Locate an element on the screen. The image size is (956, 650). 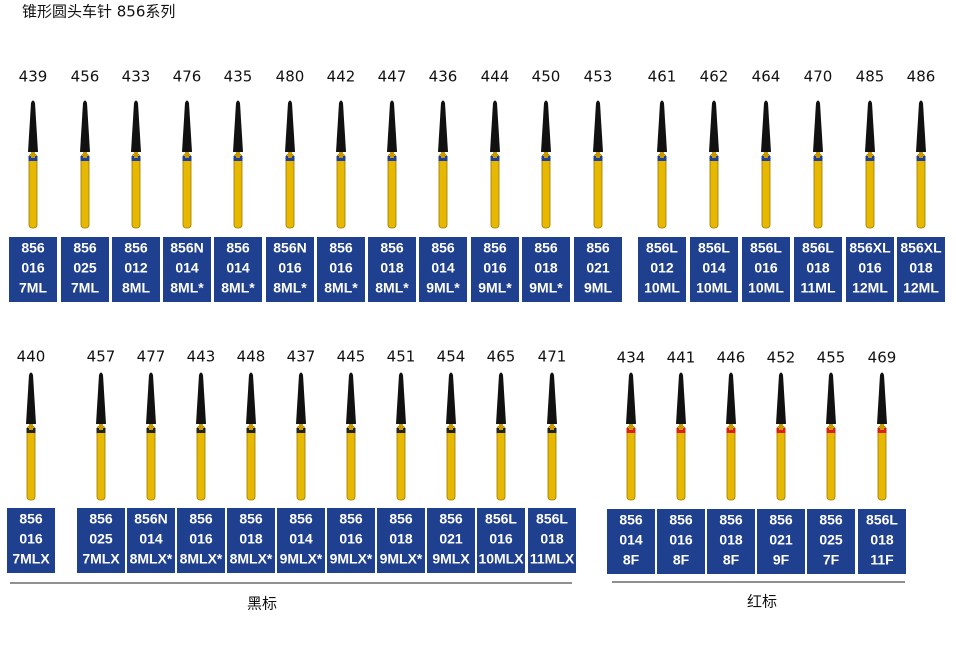
code-line: 8MLX* is located at coordinates (251, 559).